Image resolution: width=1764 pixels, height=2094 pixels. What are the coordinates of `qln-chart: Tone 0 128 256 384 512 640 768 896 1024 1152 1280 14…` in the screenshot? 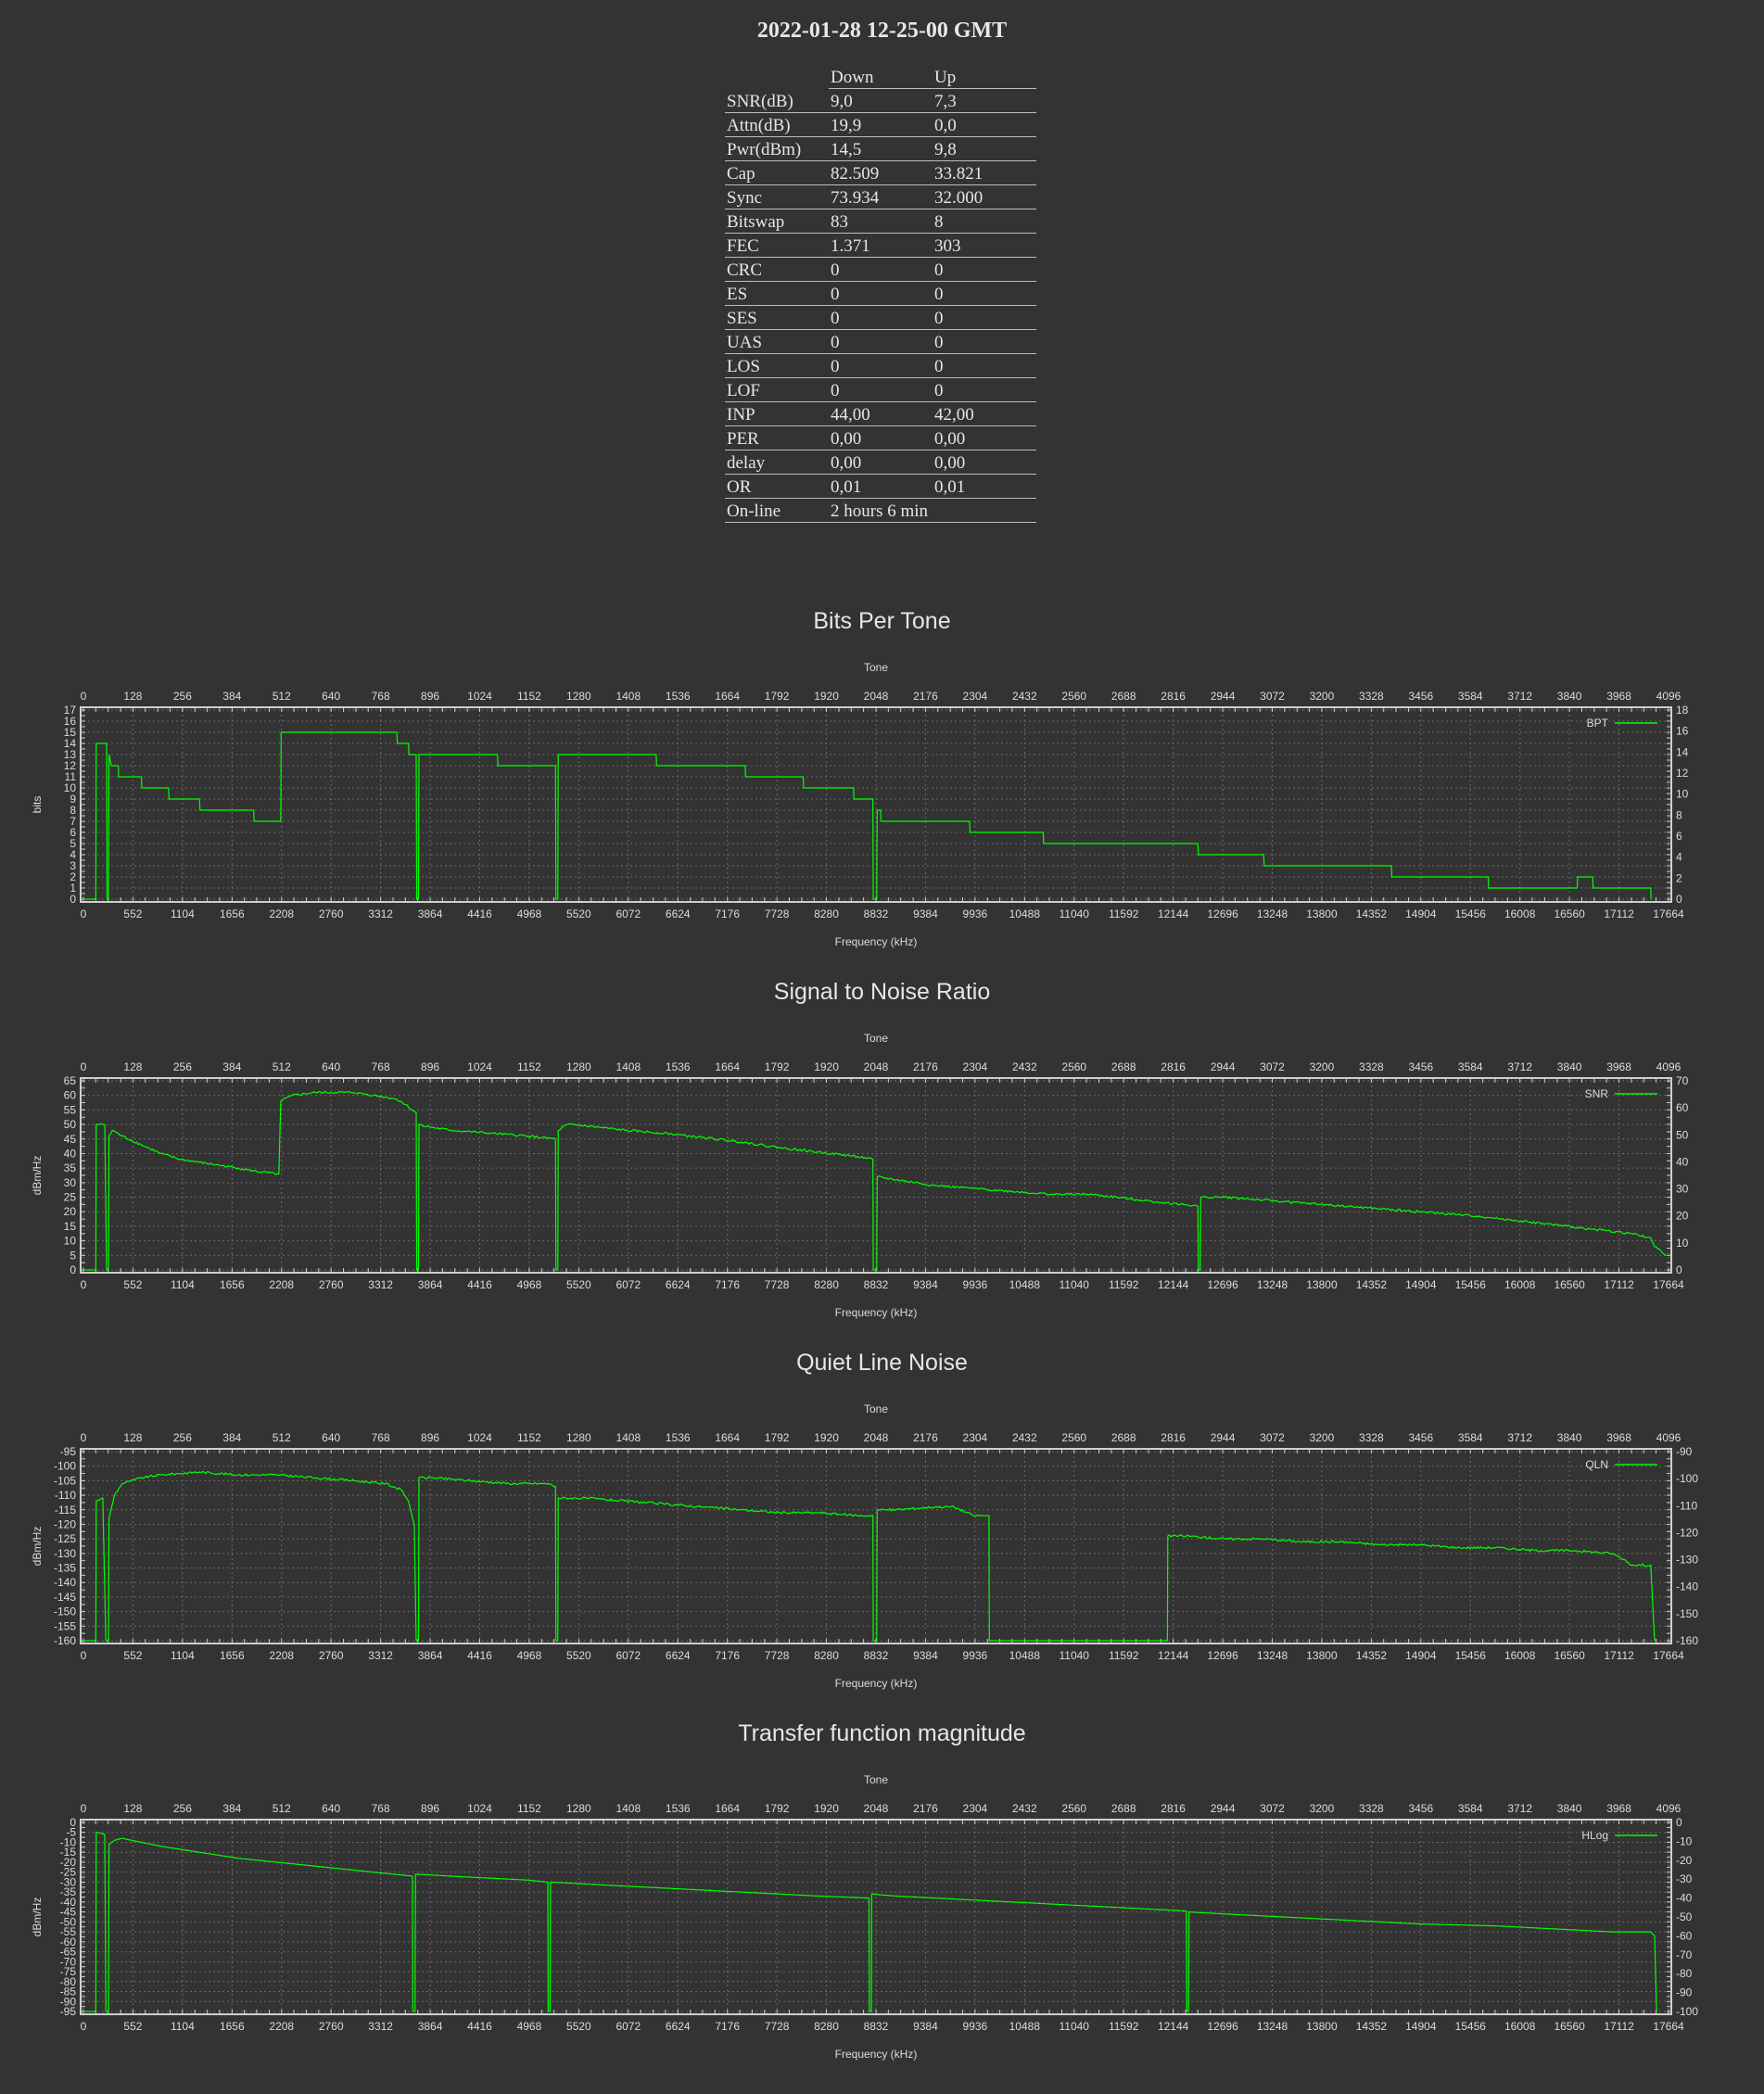 It's located at (864, 1546).